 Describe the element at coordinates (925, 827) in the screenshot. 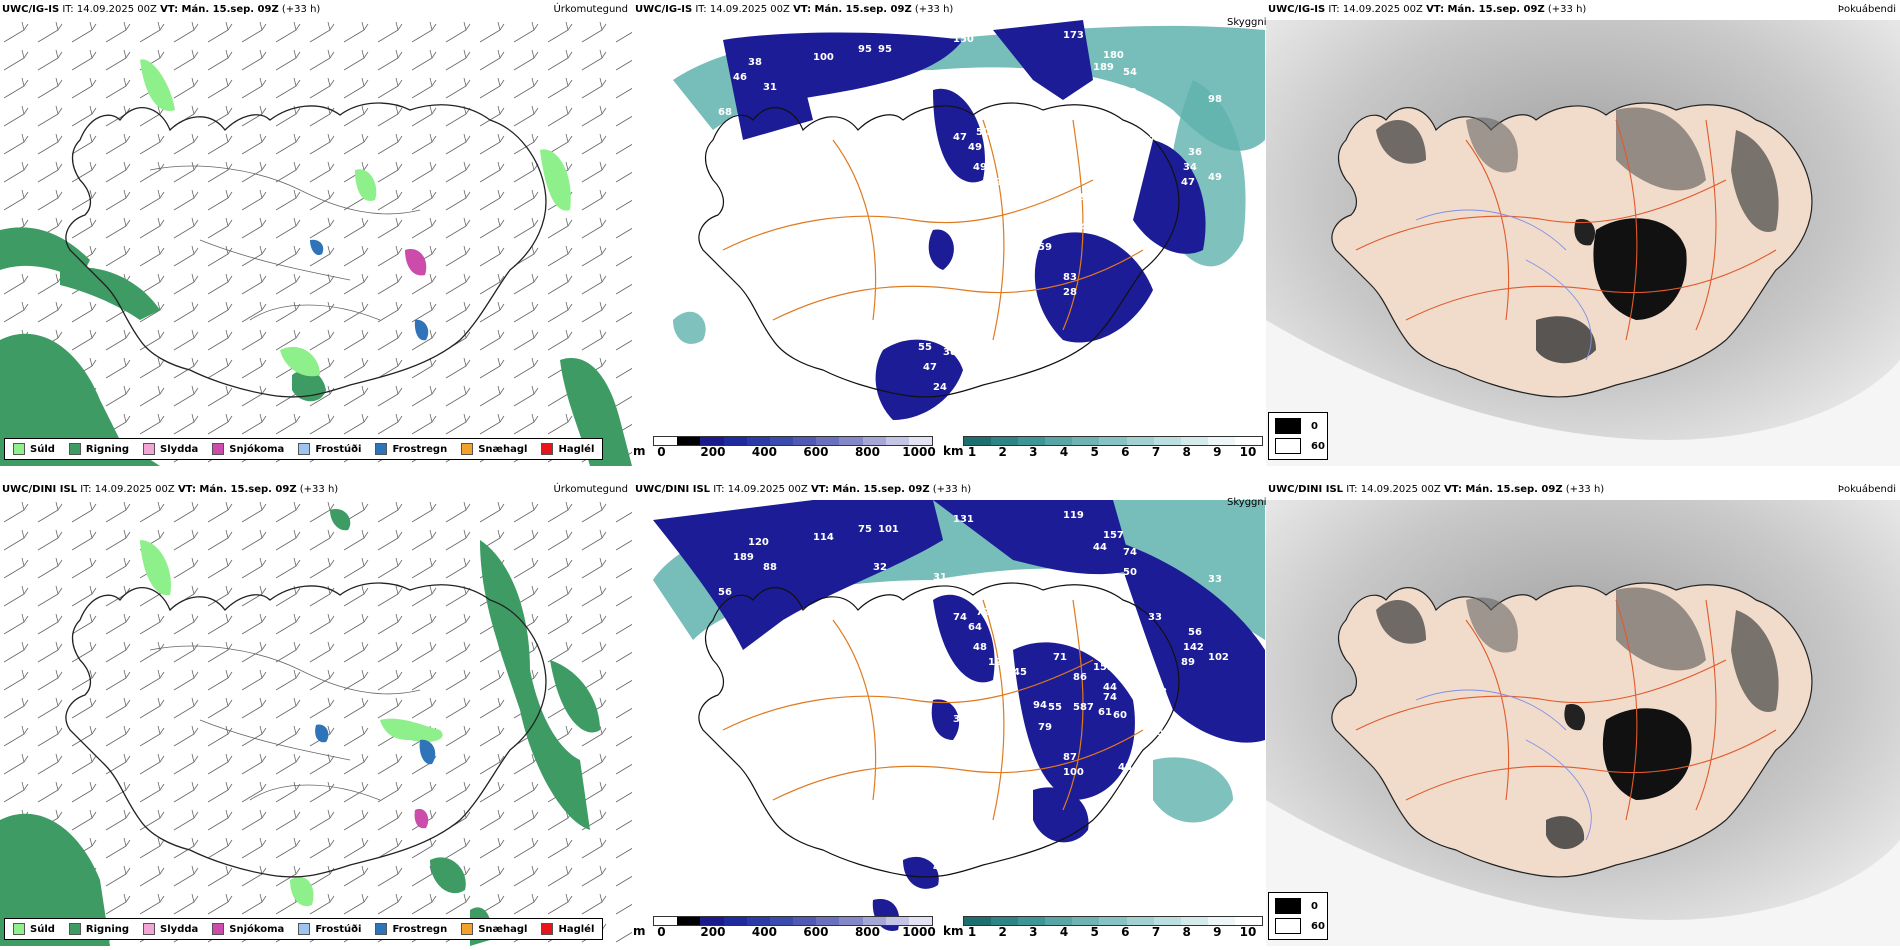

I see `visibility-label: 55` at that location.